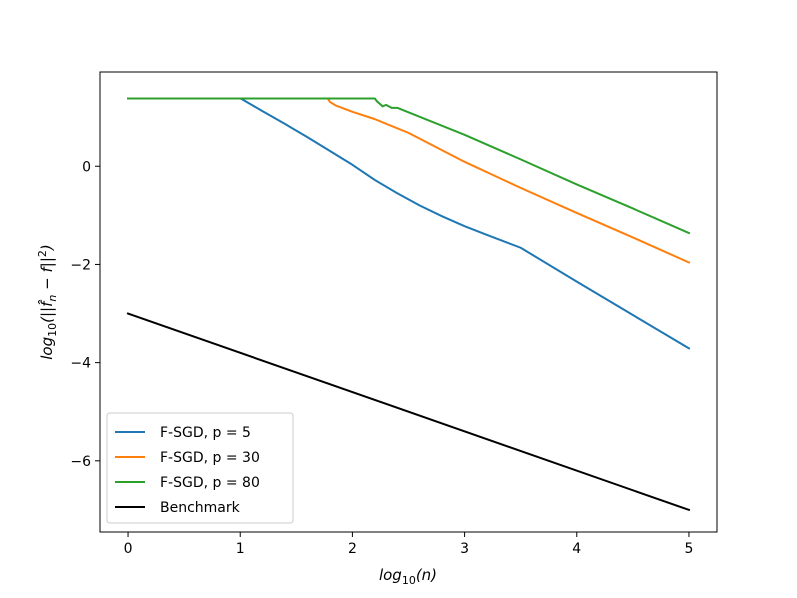  What do you see at coordinates (409, 580) in the screenshot?
I see `x-axis-label-subscript: 10` at bounding box center [409, 580].